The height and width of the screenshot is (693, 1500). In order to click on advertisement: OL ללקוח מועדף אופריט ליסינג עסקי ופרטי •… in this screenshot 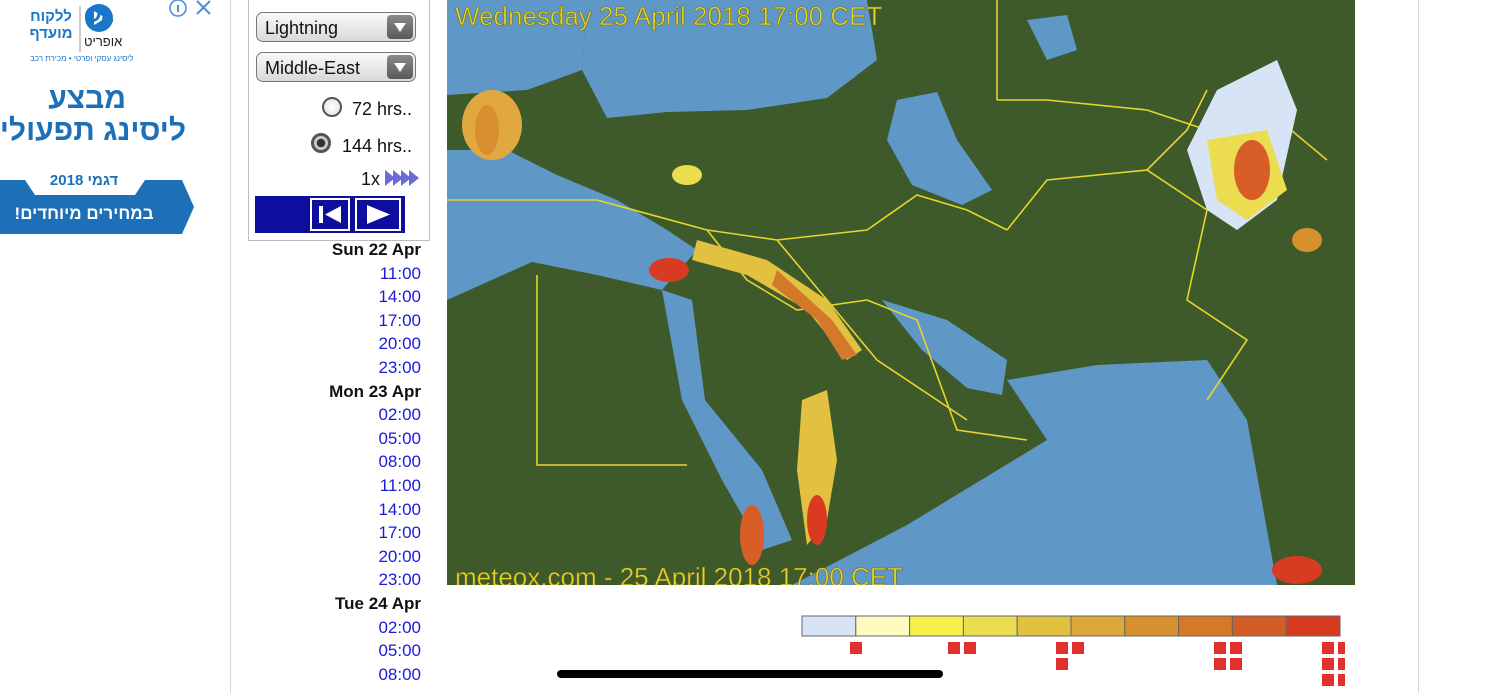, I will do `click(108, 346)`.